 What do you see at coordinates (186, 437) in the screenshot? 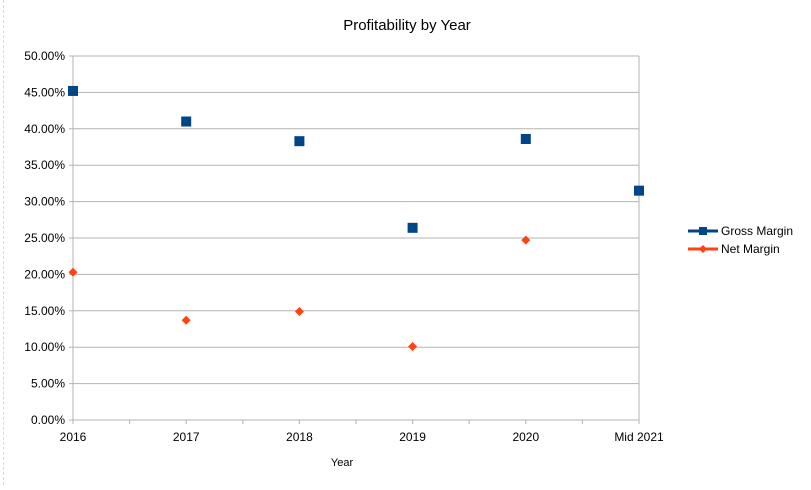
I see `x-tick-label: 2017` at bounding box center [186, 437].